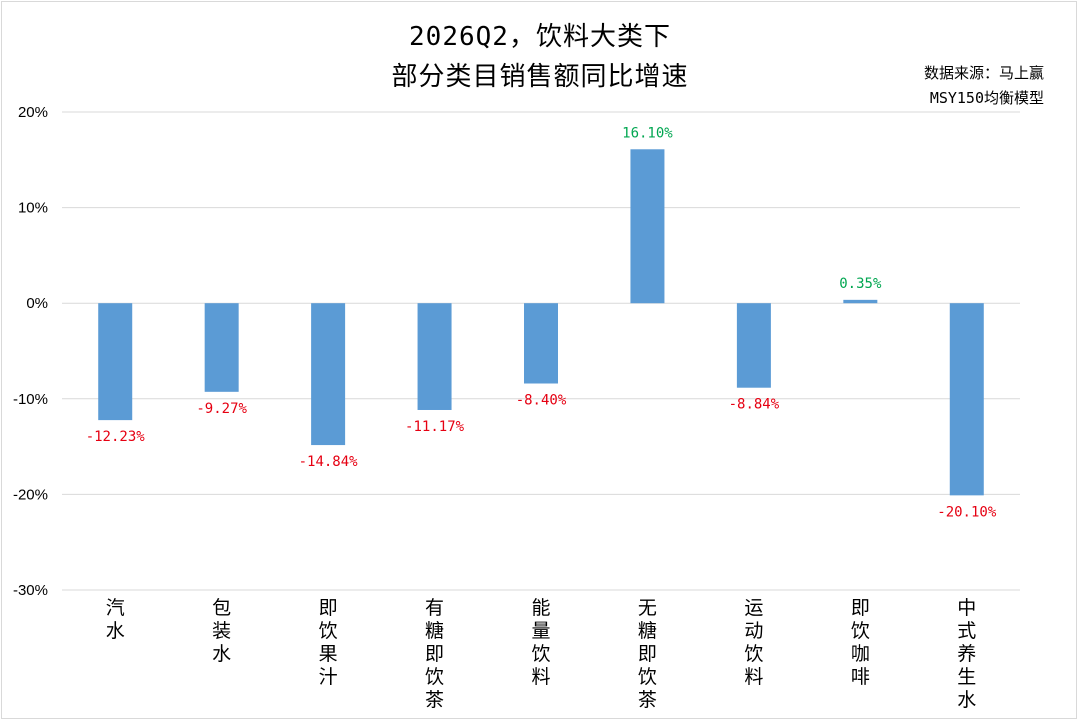  What do you see at coordinates (33, 112) in the screenshot?
I see `y-tick-label: 20%` at bounding box center [33, 112].